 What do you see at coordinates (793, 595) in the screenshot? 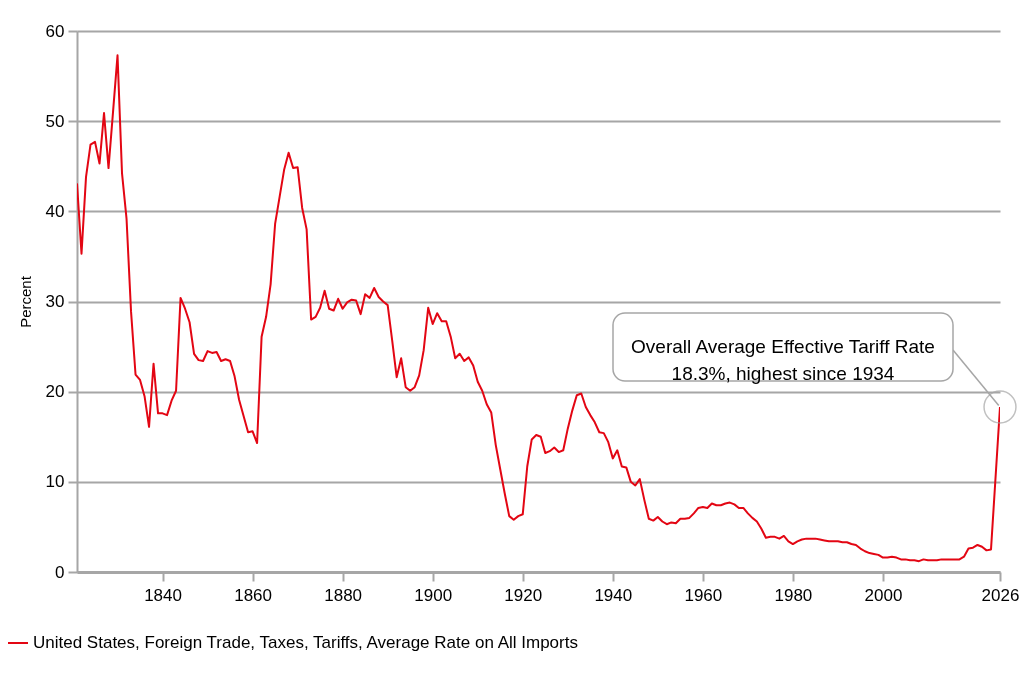
I see `x-tick-label: 1980` at bounding box center [793, 595].